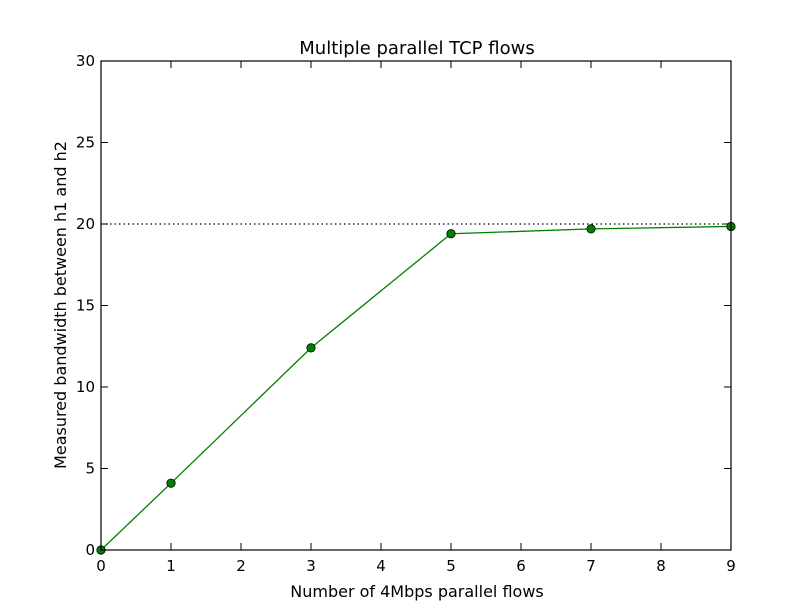 This screenshot has height=612, width=812. What do you see at coordinates (90, 469) in the screenshot?
I see `y-tick-label: 5` at bounding box center [90, 469].